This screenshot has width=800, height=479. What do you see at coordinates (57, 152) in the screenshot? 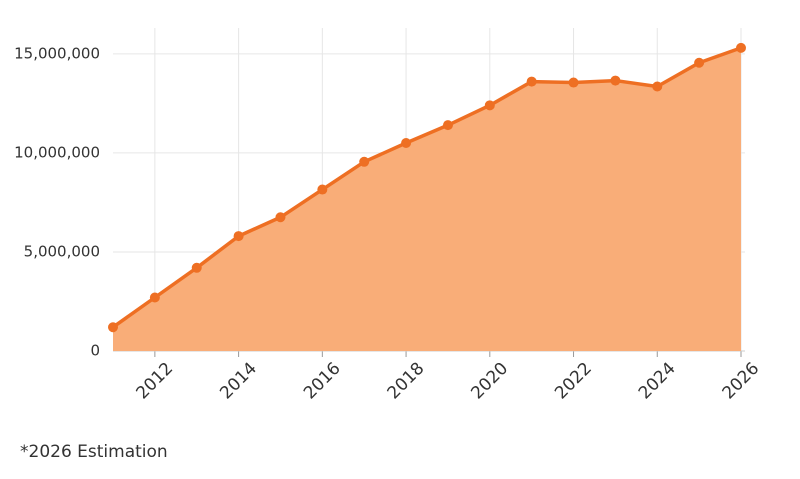
I see `y-tick-label: 10,000,000` at bounding box center [57, 152].